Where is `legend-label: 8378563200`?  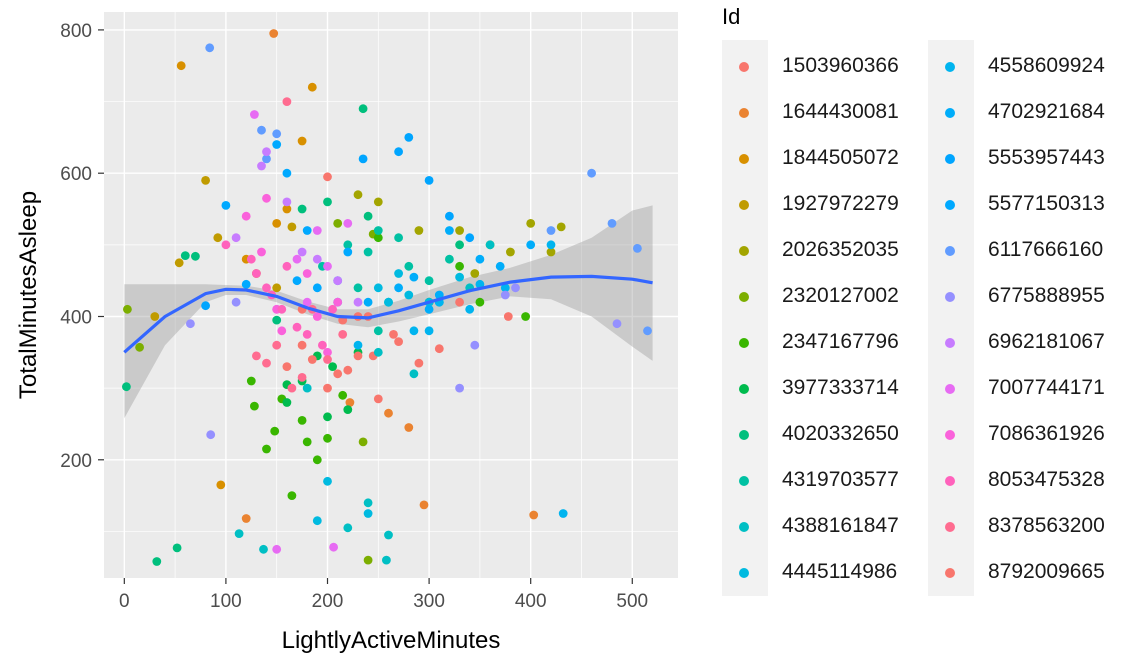
legend-label: 8378563200 is located at coordinates (1046, 525).